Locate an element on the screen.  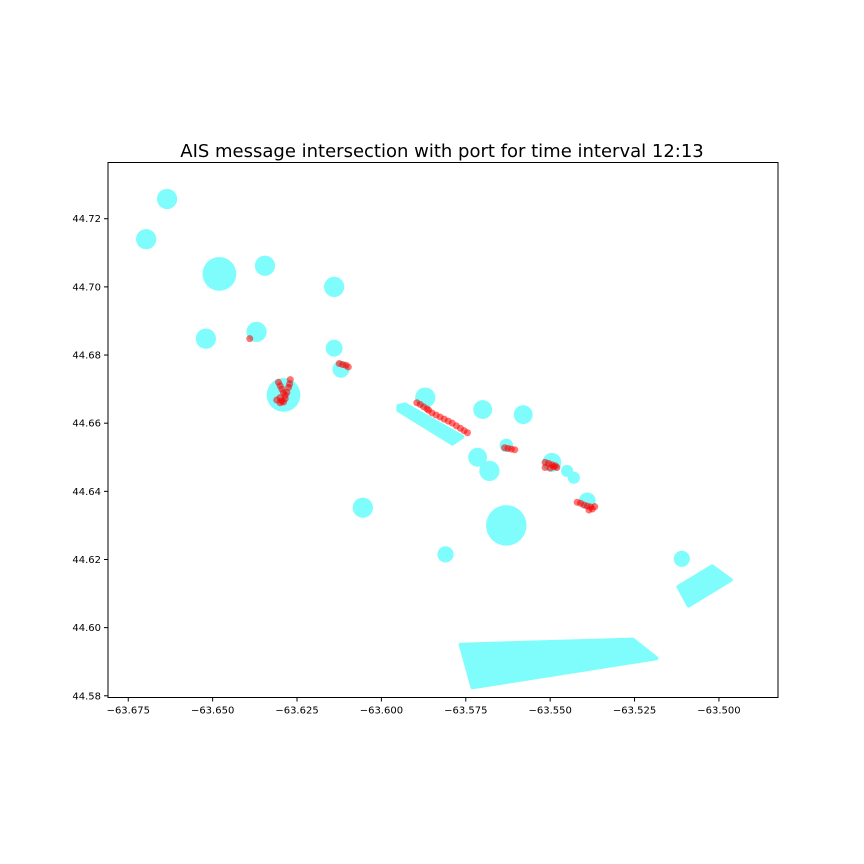
x-tick-label: −63.600 is located at coordinates (381, 711).